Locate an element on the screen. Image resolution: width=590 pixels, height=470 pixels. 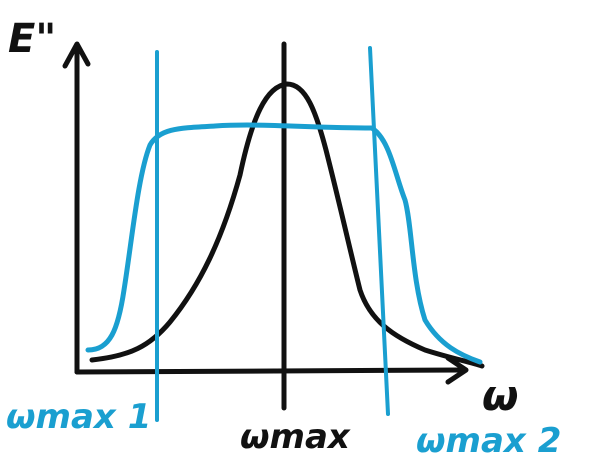
omega-max-1-label: ωmax 1 is located at coordinates (78, 417).